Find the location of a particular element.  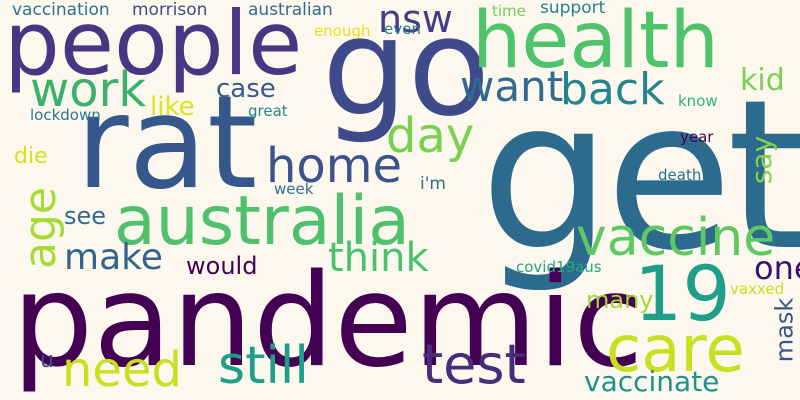

word-work: work is located at coordinates (88, 90).